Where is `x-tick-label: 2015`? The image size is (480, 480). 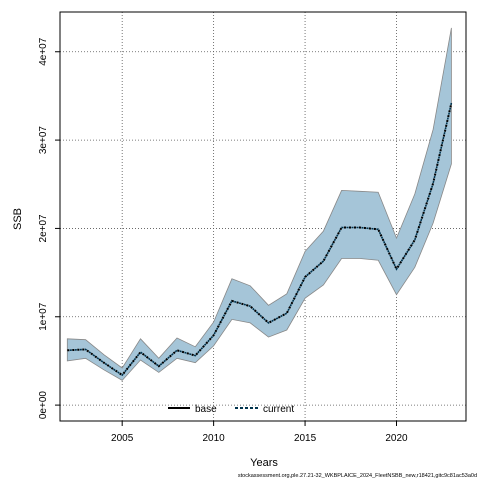
x-tick-label: 2015 is located at coordinates (305, 438).